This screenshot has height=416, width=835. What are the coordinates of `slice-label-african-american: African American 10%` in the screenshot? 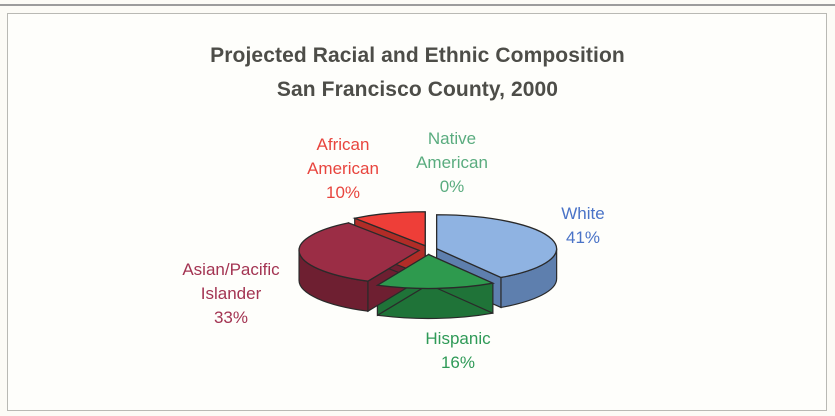 It's located at (343, 169).